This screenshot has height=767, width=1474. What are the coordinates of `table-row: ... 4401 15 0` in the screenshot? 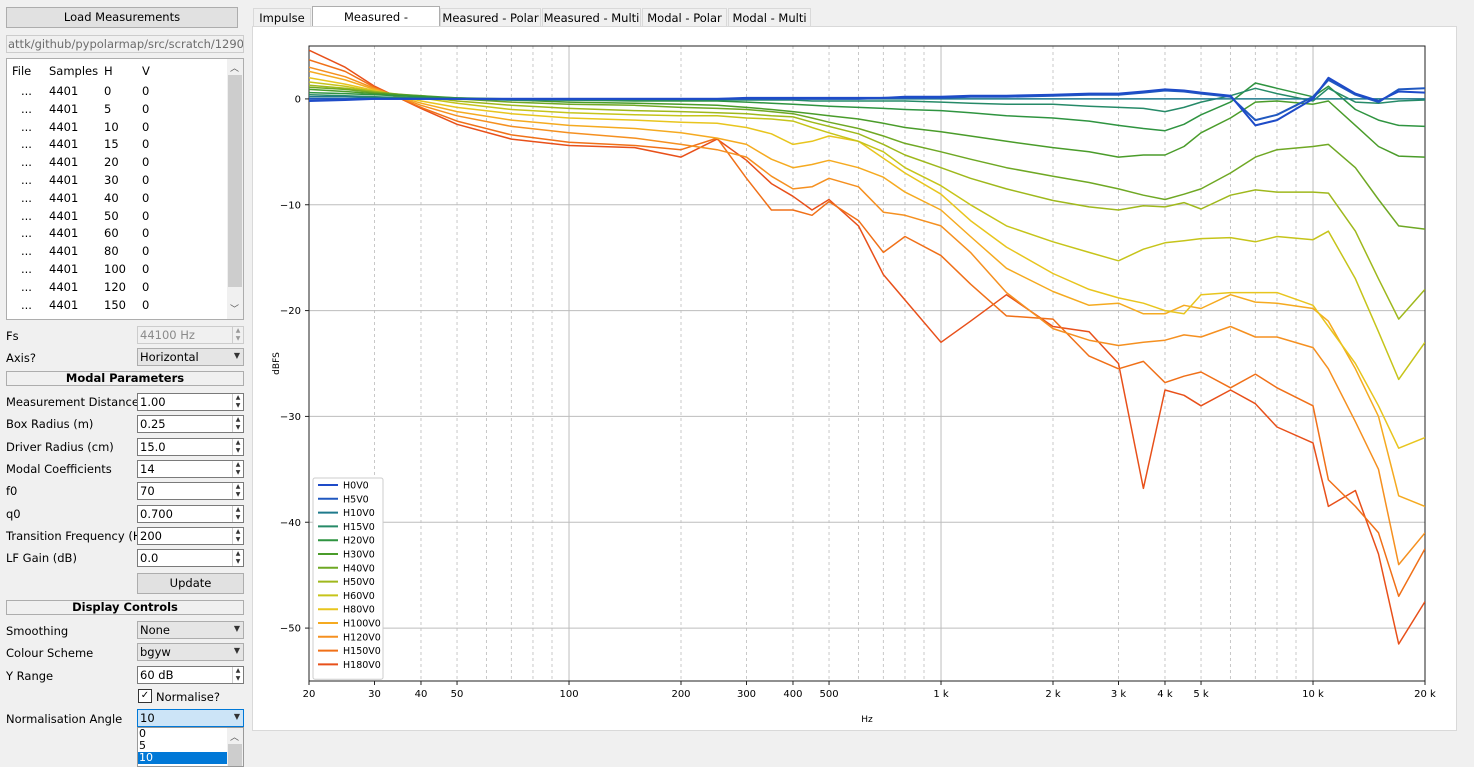 It's located at (117, 145).